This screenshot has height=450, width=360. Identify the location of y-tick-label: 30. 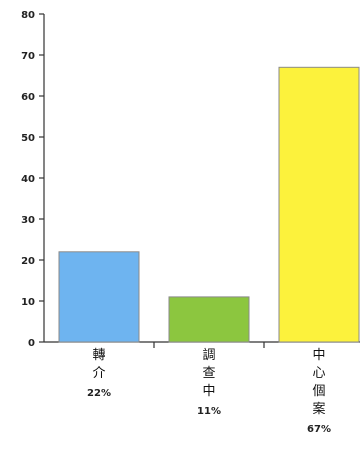
(28, 220).